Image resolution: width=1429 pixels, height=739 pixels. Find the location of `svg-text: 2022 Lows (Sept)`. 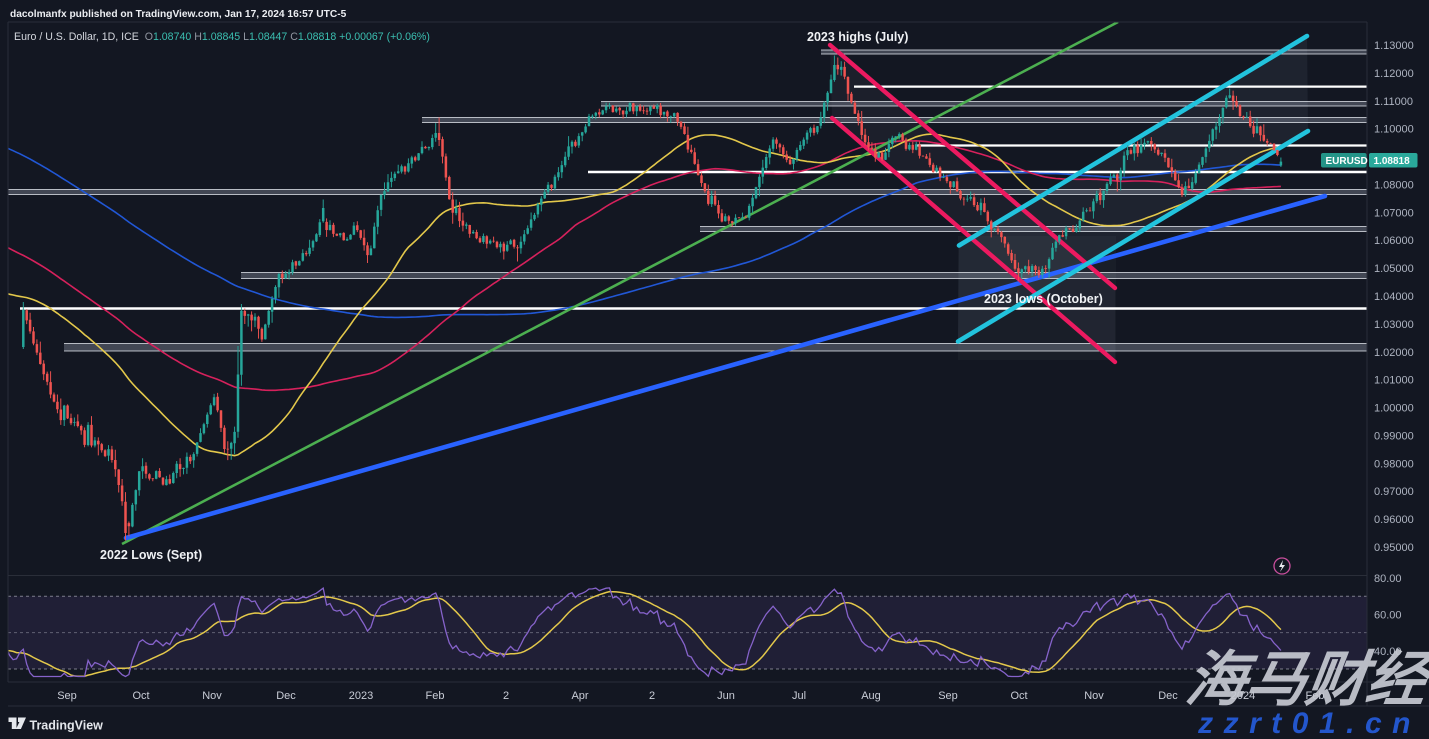

svg-text: 2022 Lows (Sept) is located at coordinates (151, 555).